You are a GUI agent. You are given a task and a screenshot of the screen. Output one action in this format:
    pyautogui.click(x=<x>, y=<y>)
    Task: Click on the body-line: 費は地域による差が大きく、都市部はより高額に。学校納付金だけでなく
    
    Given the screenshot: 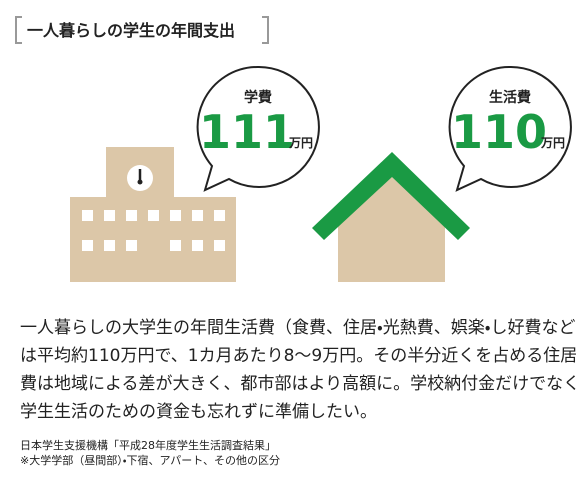 What is the action you would take?
    pyautogui.click(x=298, y=384)
    